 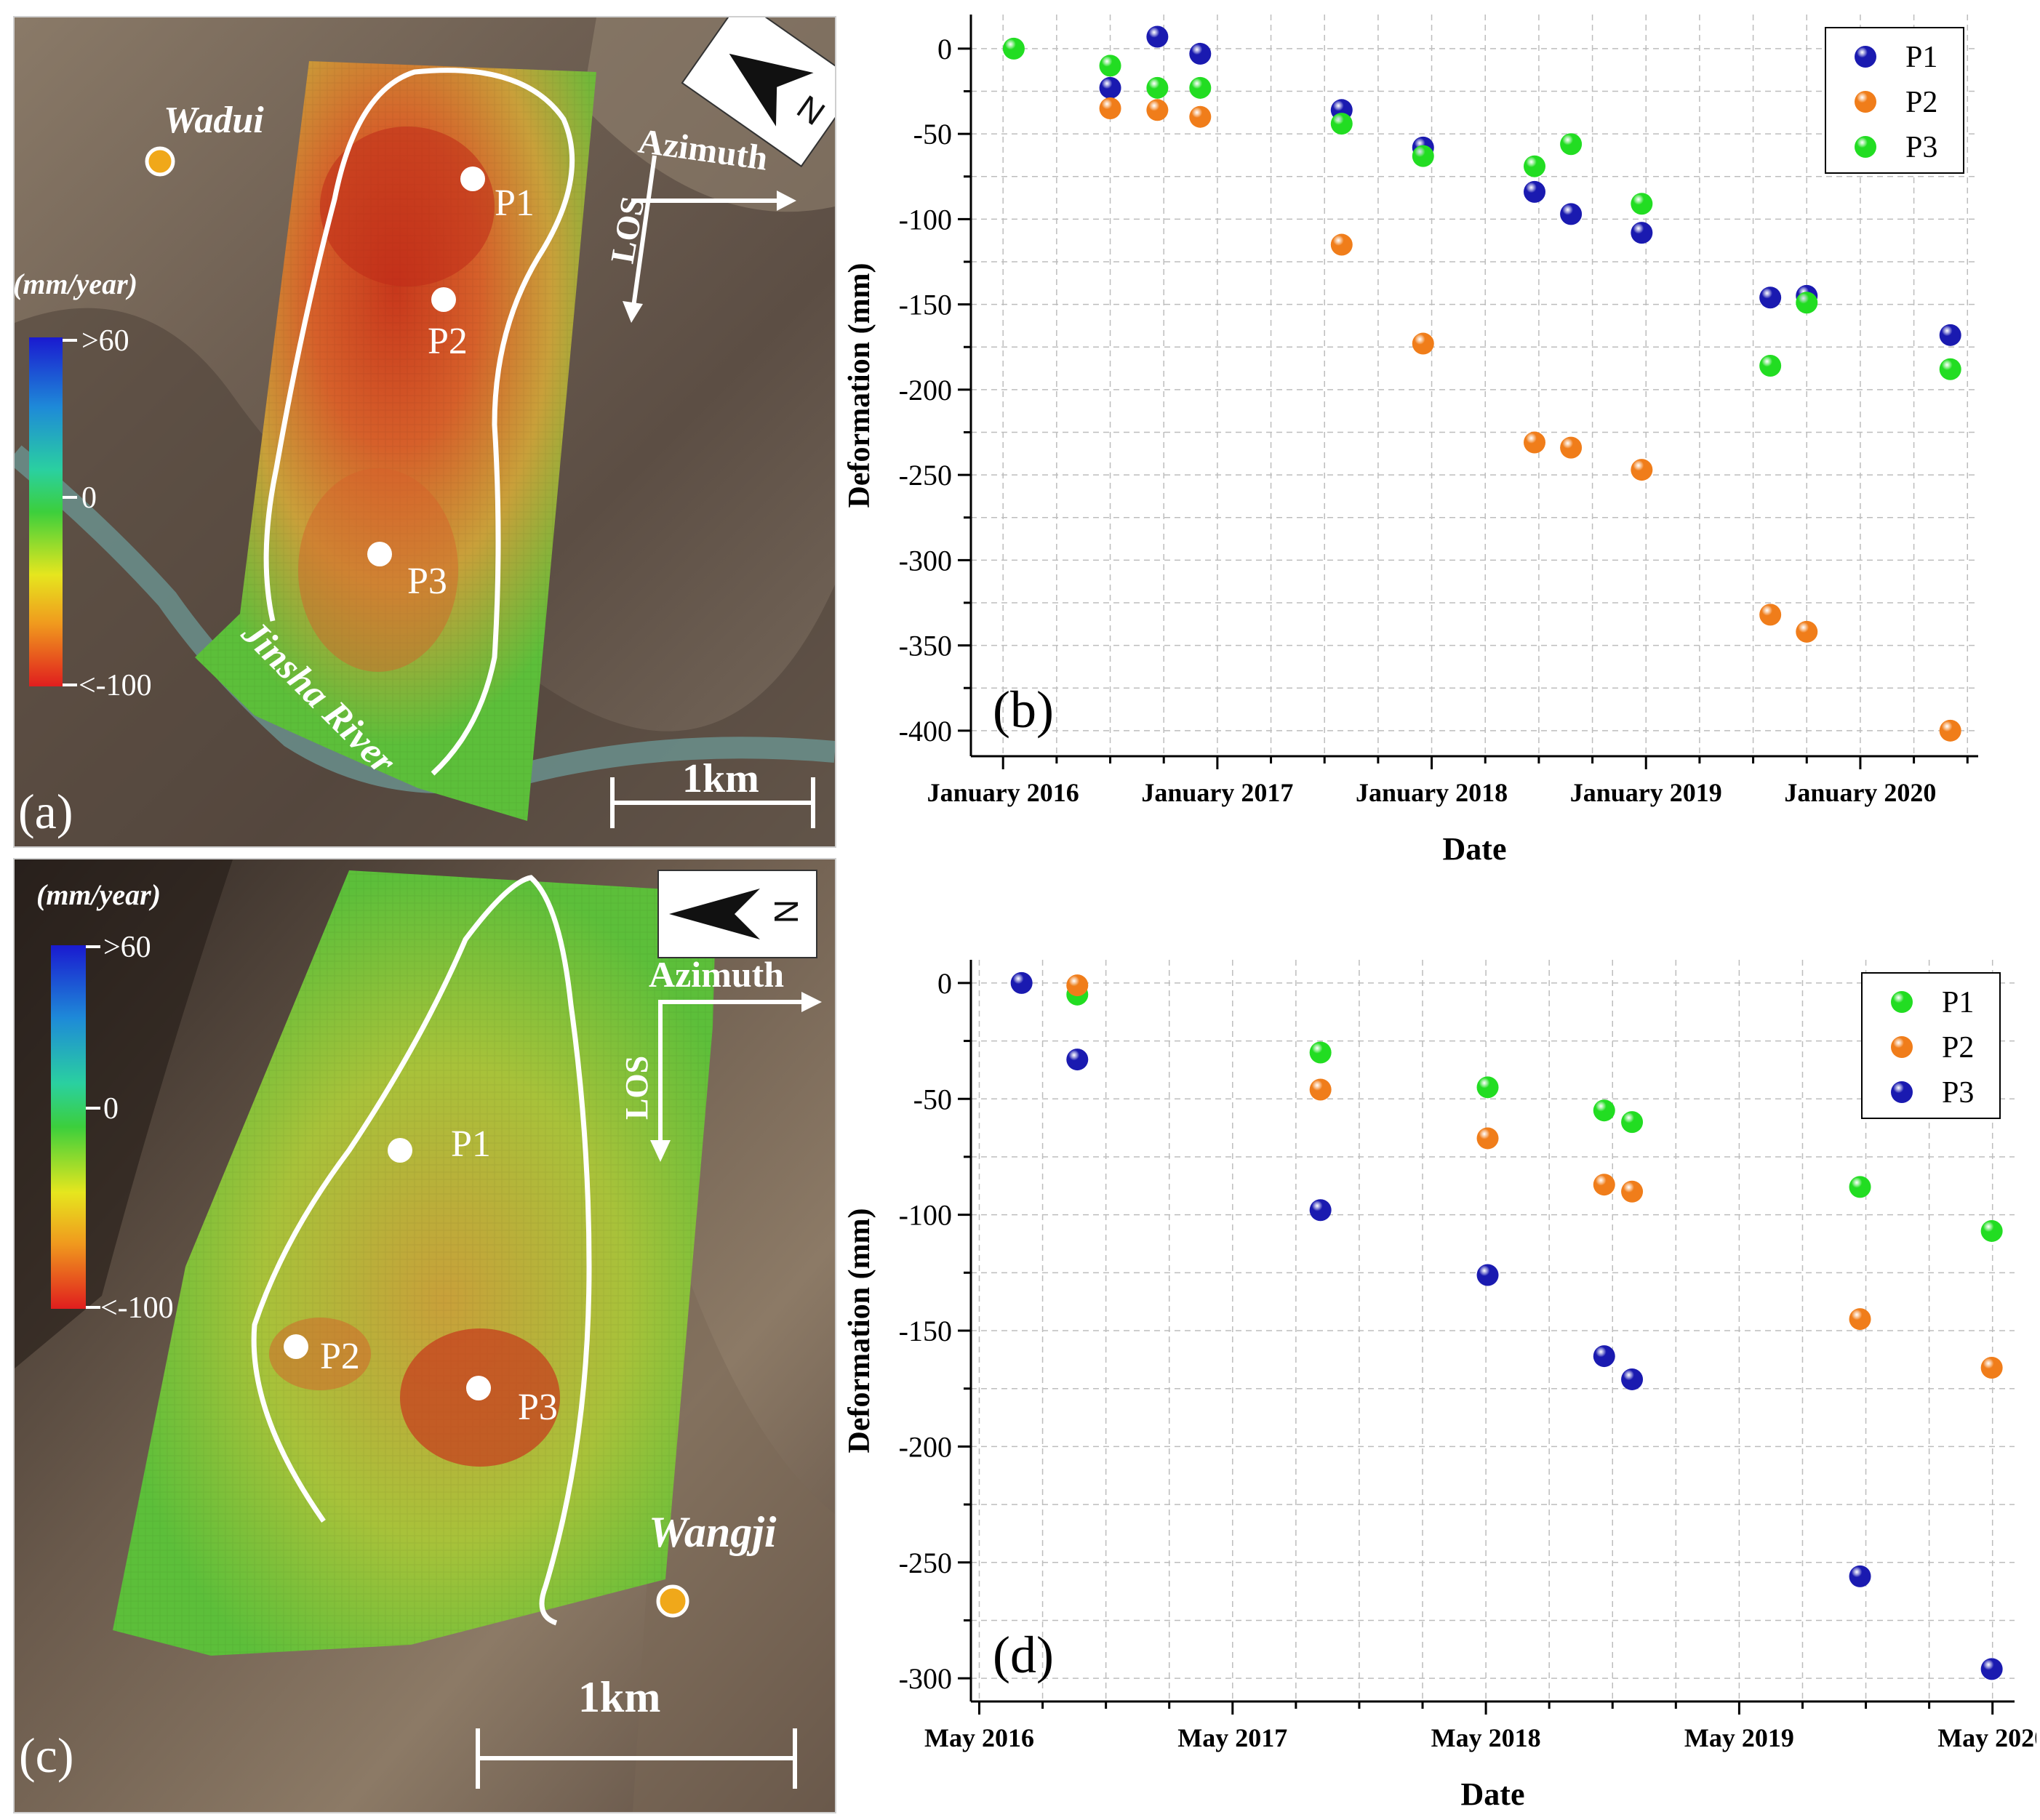 What do you see at coordinates (633, 312) in the screenshot?
I see `los-arrowhead` at bounding box center [633, 312].